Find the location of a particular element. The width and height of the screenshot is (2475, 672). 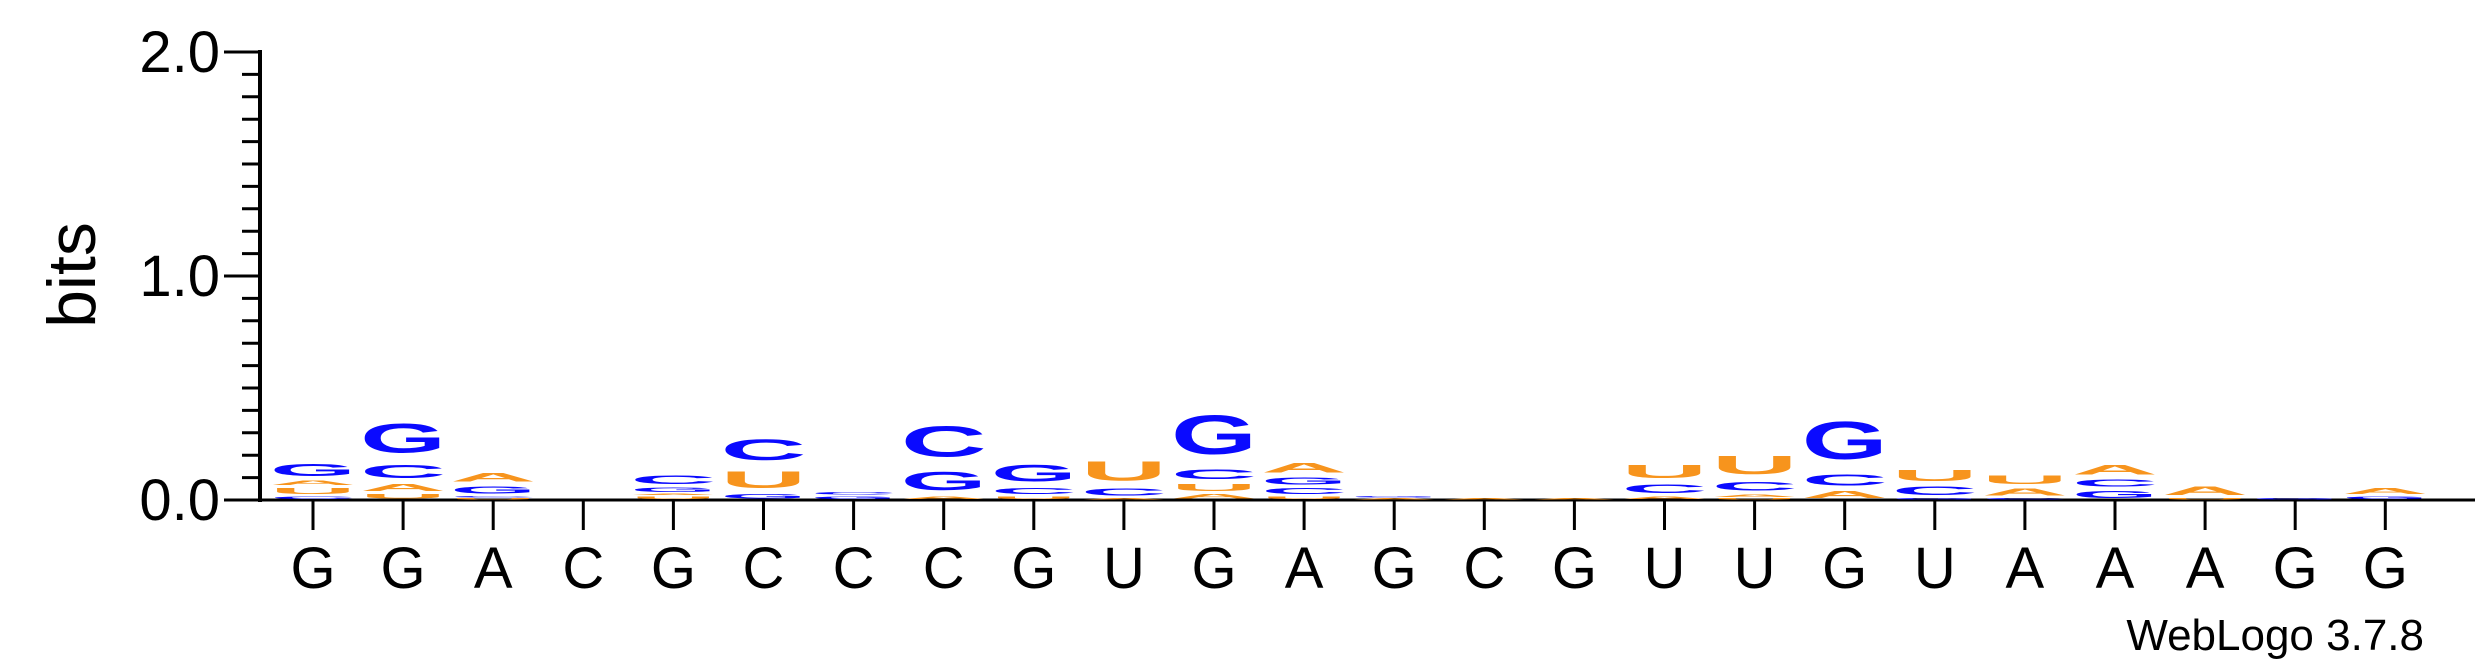

y-tick-label: 1.0 is located at coordinates (179, 276).